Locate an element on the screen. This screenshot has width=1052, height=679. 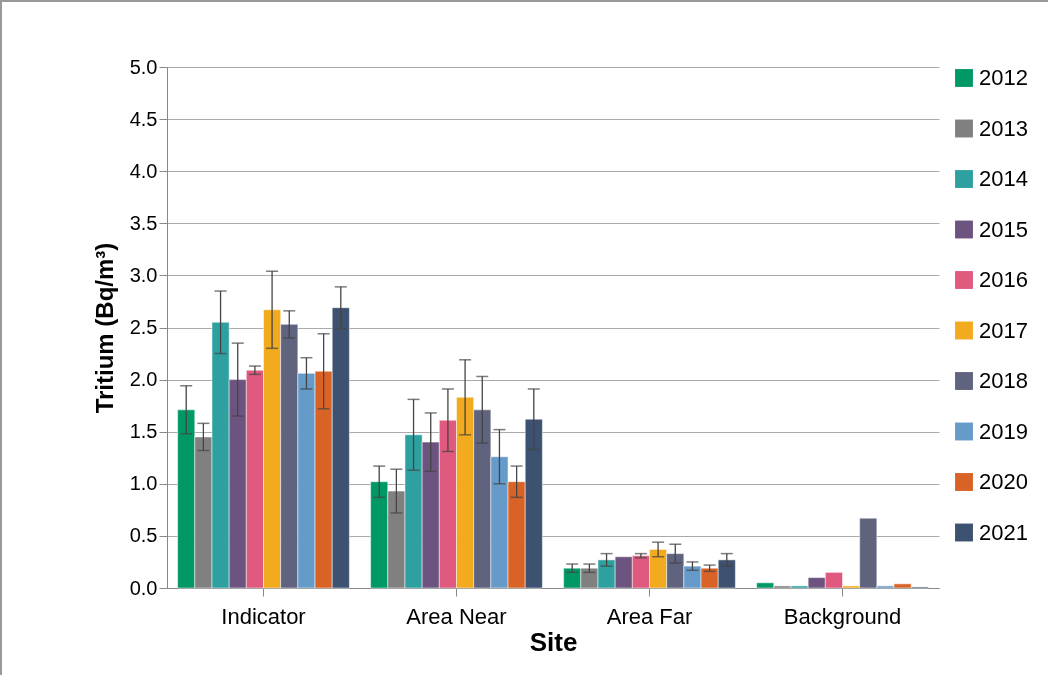
y-tick-label: 2.5 is located at coordinates (143, 327).